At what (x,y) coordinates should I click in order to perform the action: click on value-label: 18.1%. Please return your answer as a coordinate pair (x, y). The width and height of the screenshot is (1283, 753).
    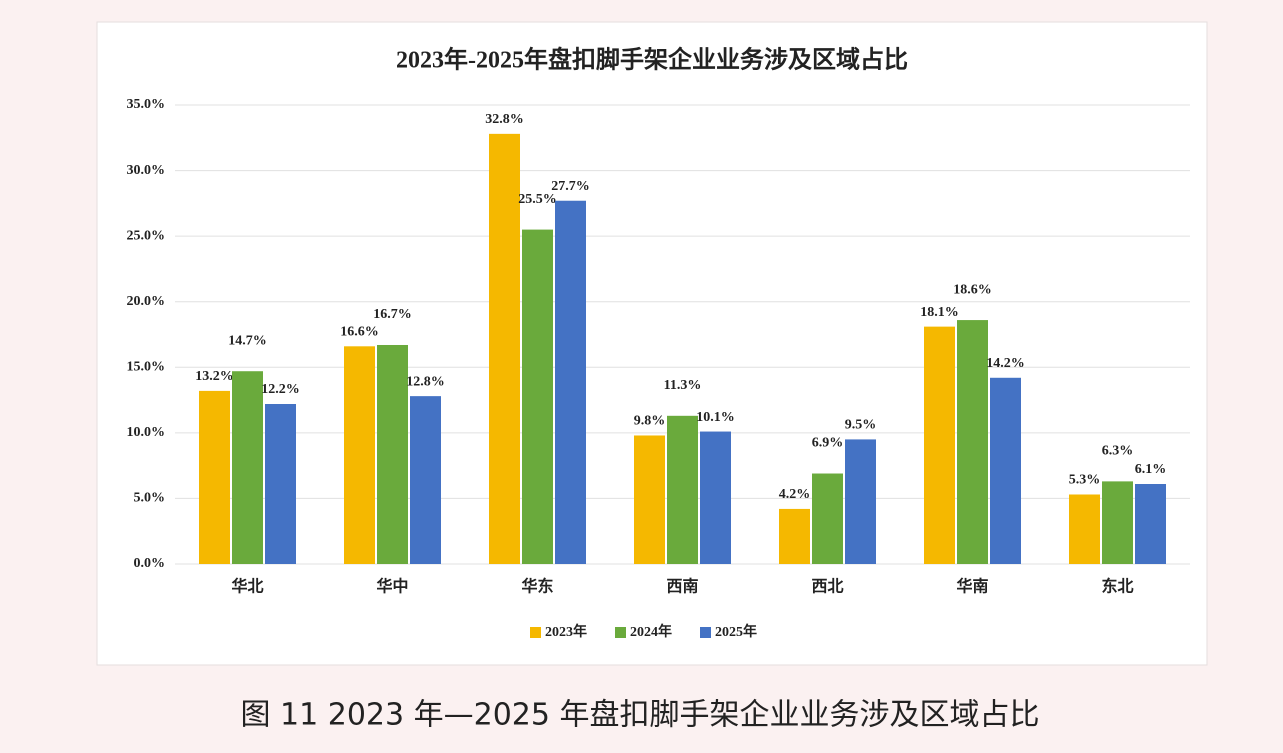
    Looking at the image, I should click on (939, 312).